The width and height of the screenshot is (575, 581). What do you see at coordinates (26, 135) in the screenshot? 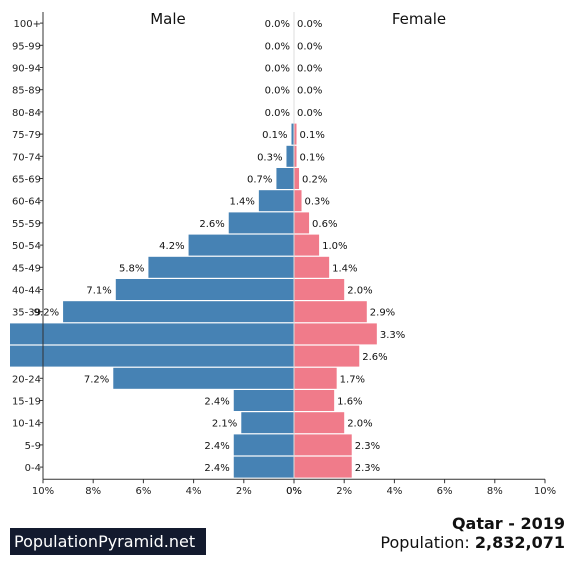
I see `age-label: 75-79` at bounding box center [26, 135].